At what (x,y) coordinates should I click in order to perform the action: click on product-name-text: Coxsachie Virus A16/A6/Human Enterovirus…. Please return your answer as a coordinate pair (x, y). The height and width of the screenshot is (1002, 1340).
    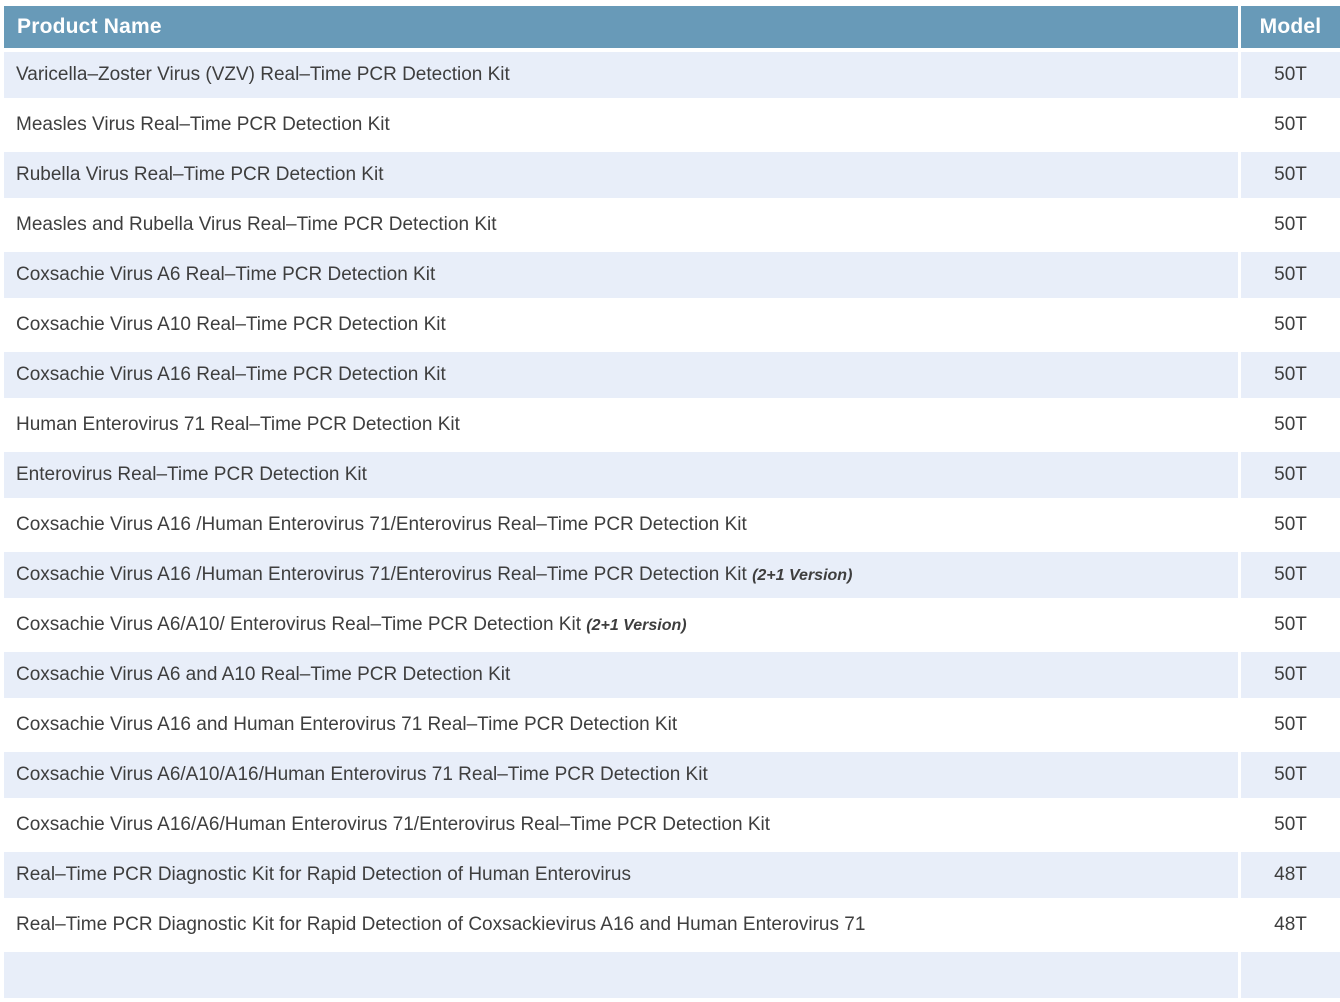
    Looking at the image, I should click on (393, 824).